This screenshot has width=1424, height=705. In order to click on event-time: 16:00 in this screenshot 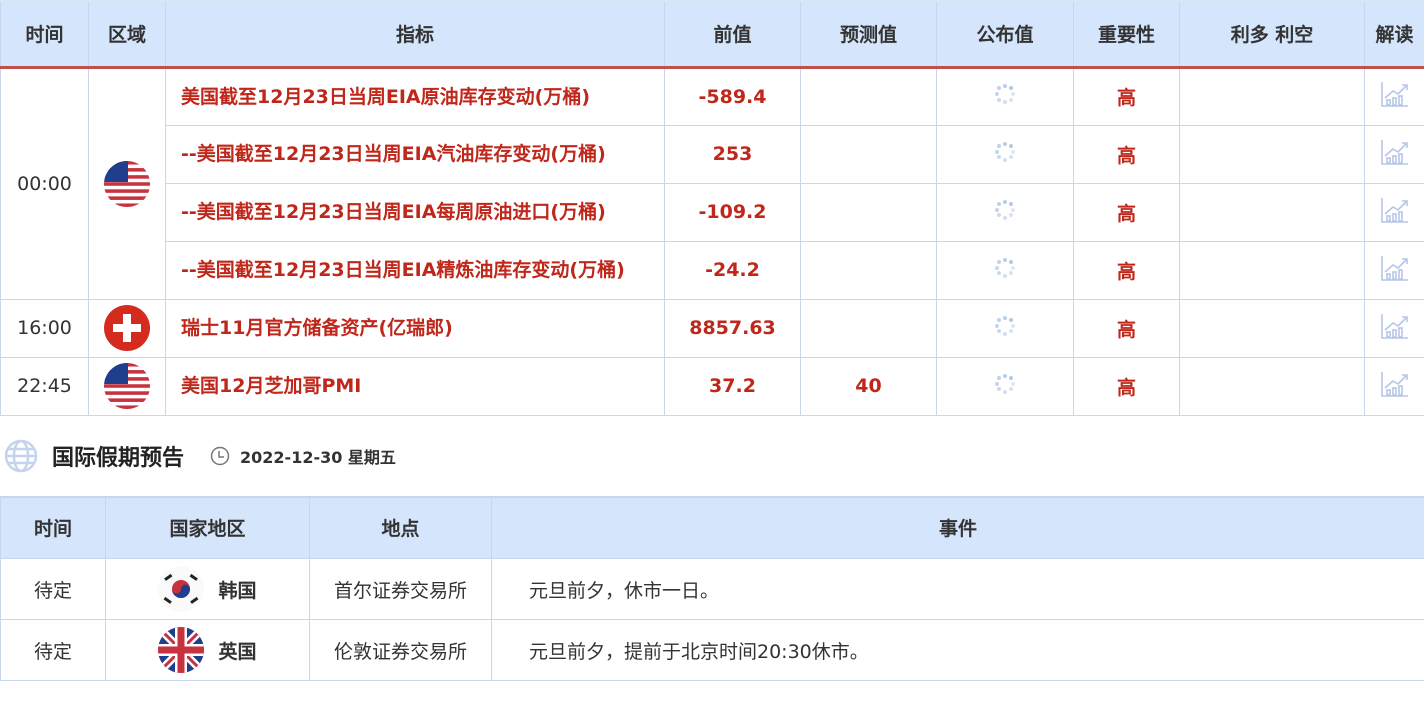, I will do `click(44, 328)`.